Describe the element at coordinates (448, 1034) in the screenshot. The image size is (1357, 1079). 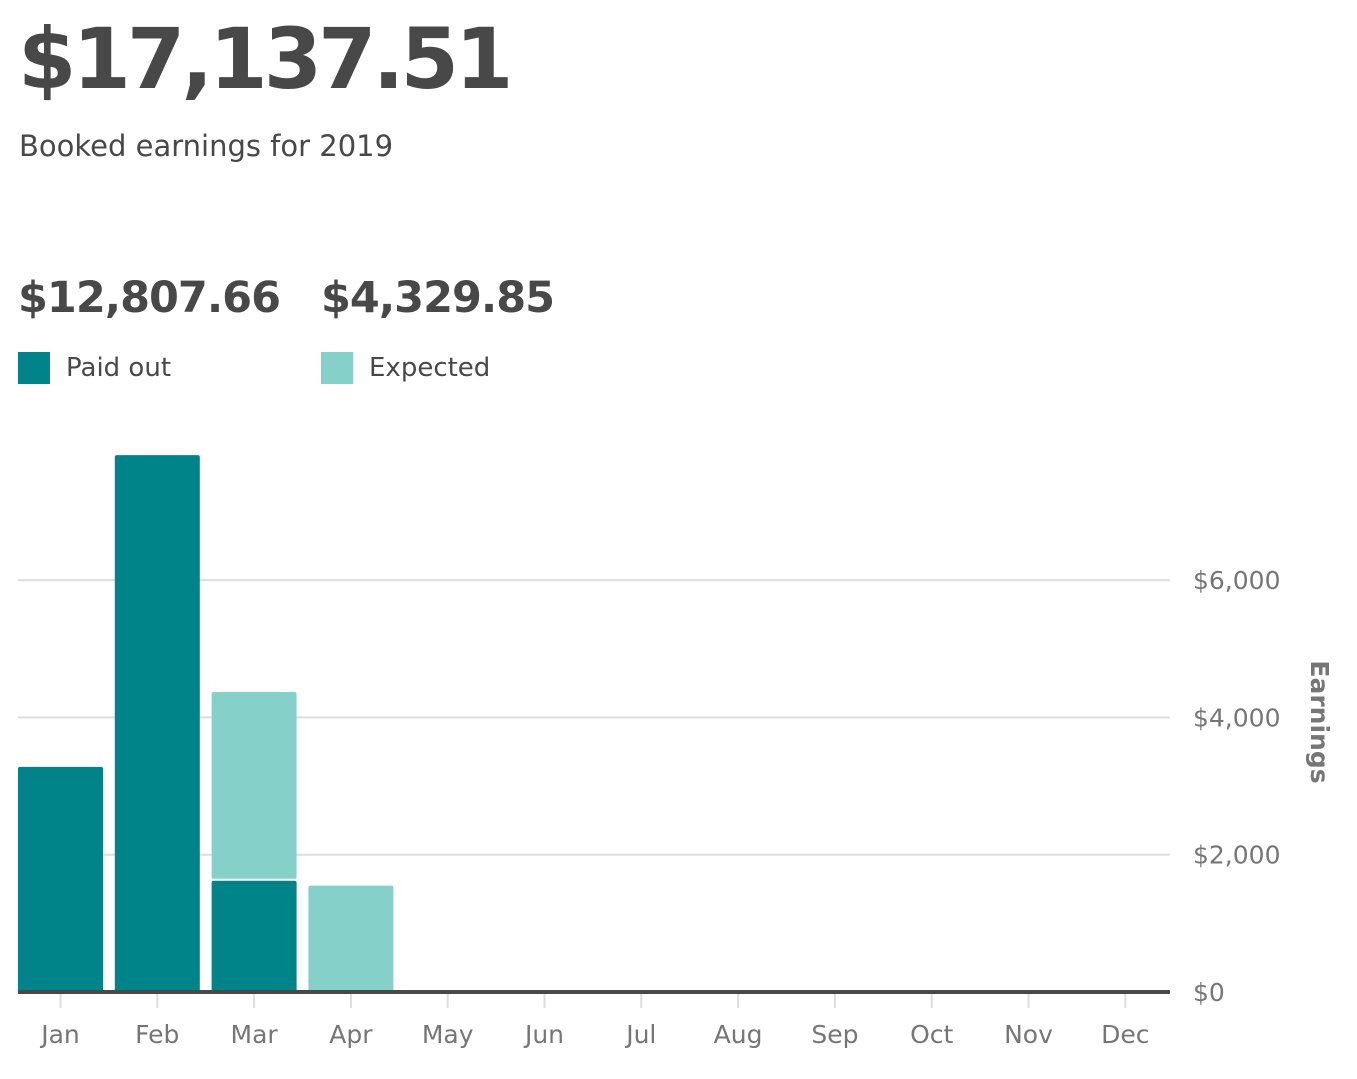
I see `x-tick-label: May` at that location.